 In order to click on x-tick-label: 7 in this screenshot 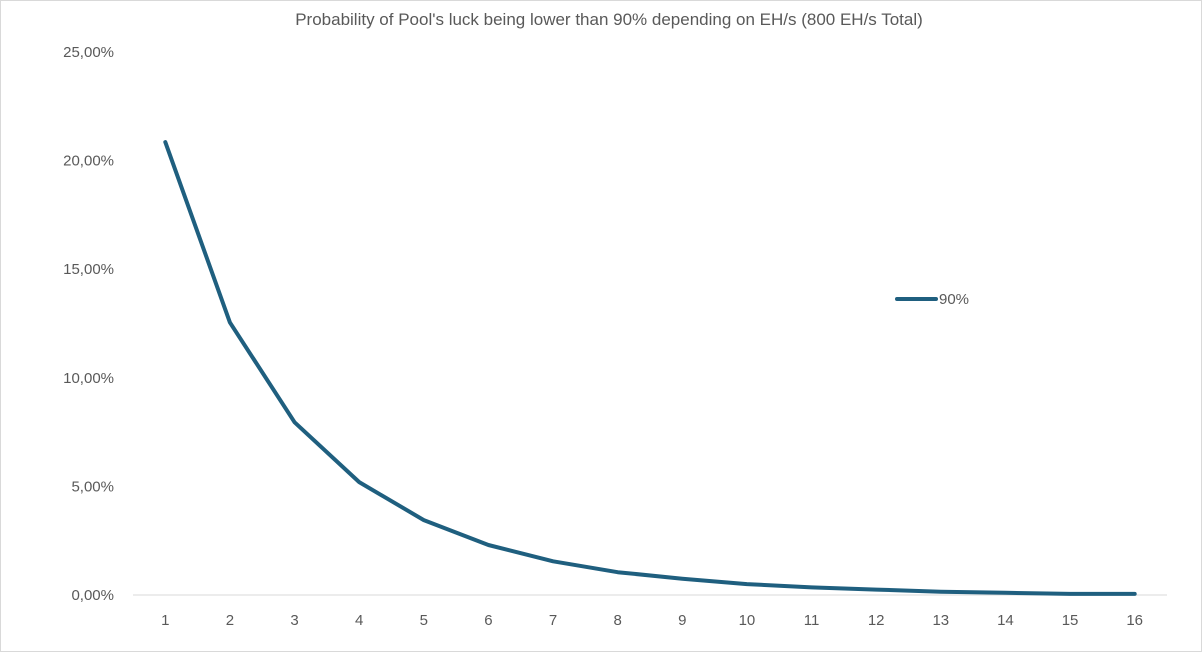, I will do `click(553, 620)`.